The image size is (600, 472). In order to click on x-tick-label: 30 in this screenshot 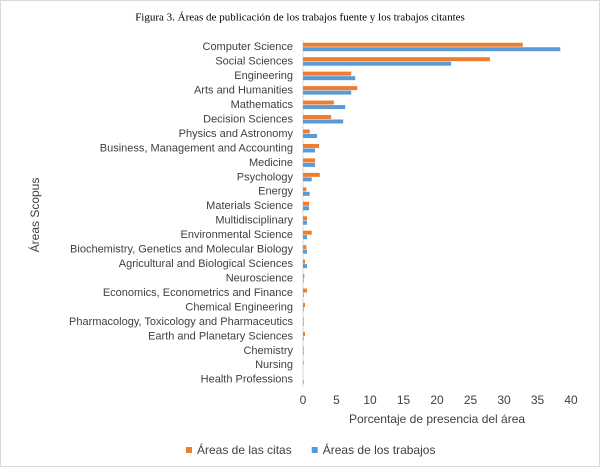, I will do `click(504, 400)`.